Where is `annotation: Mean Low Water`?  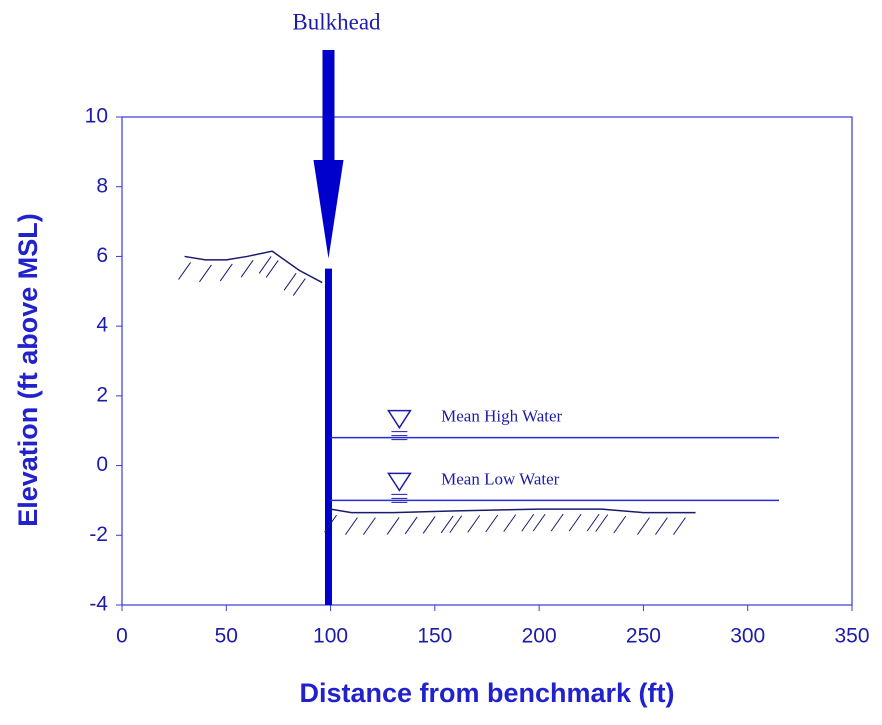
annotation: Mean Low Water is located at coordinates (500, 478).